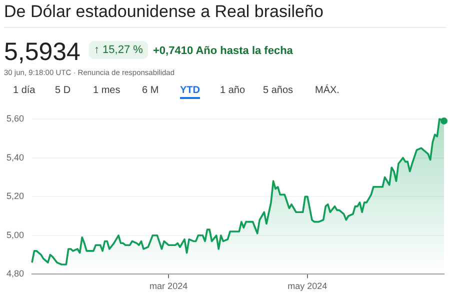 The height and width of the screenshot is (295, 450). What do you see at coordinates (233, 90) in the screenshot?
I see `text: 1 año` at bounding box center [233, 90].